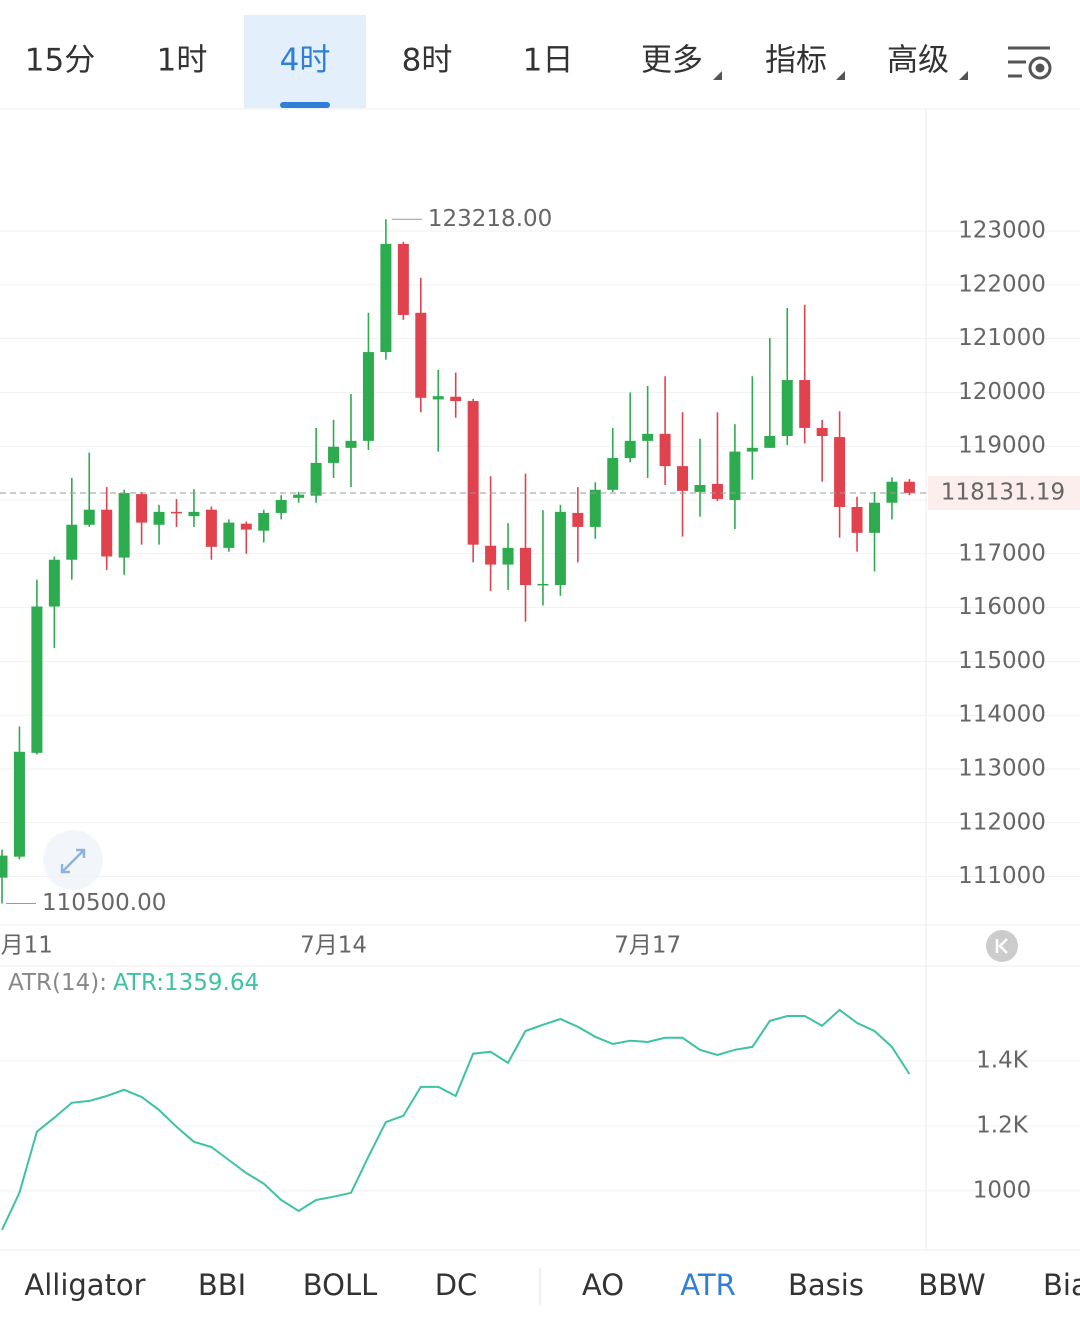 Image resolution: width=1080 pixels, height=1325 pixels. I want to click on timeframe-tab: 高级, so click(918, 61).